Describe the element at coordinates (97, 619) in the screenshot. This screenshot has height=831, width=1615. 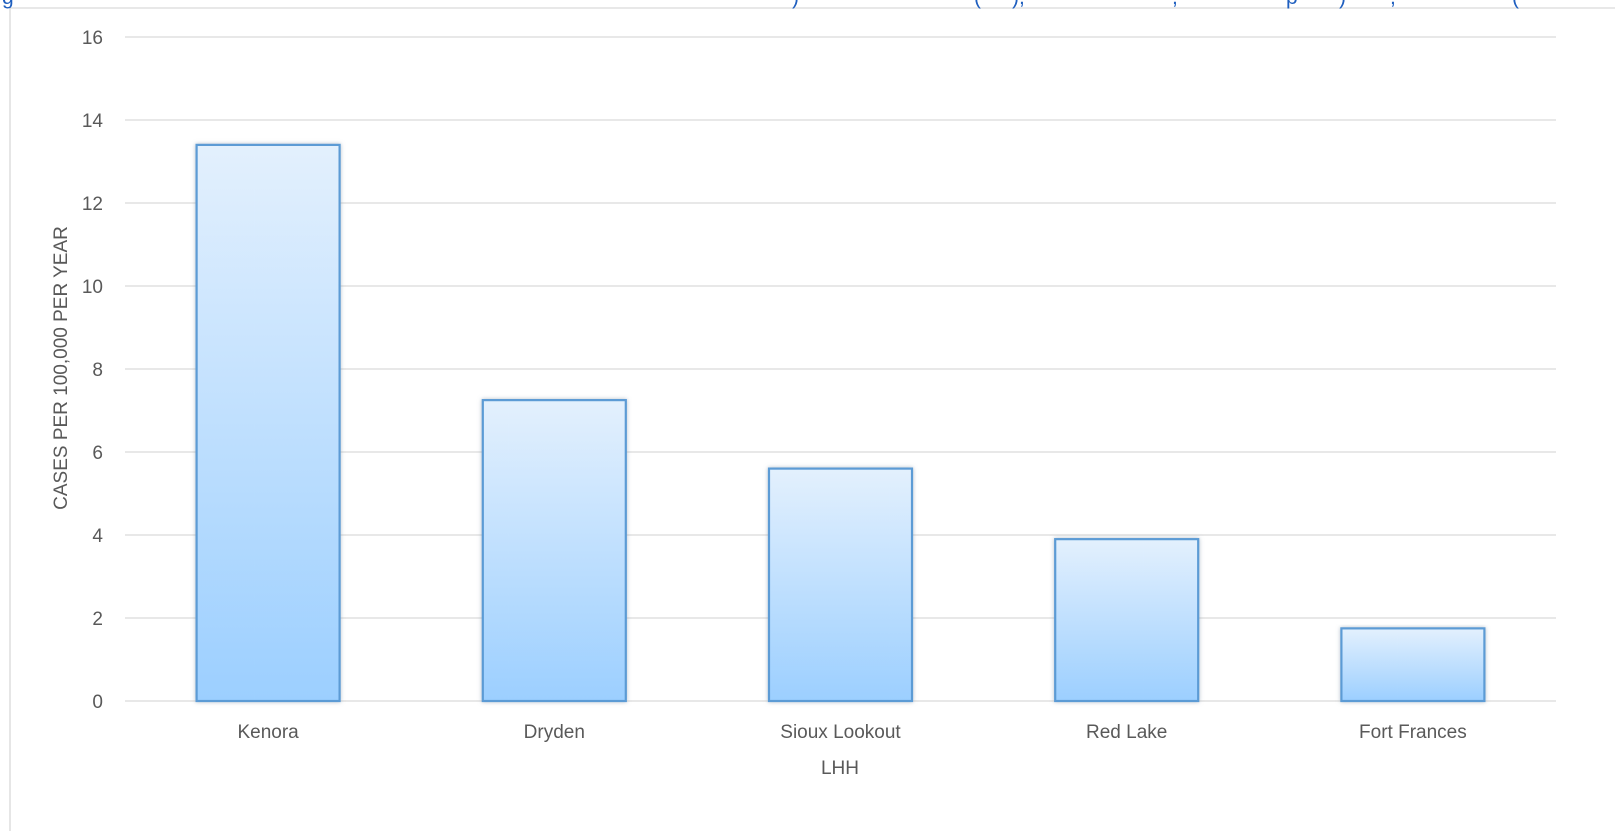
I see `y-tick-label: 2` at that location.